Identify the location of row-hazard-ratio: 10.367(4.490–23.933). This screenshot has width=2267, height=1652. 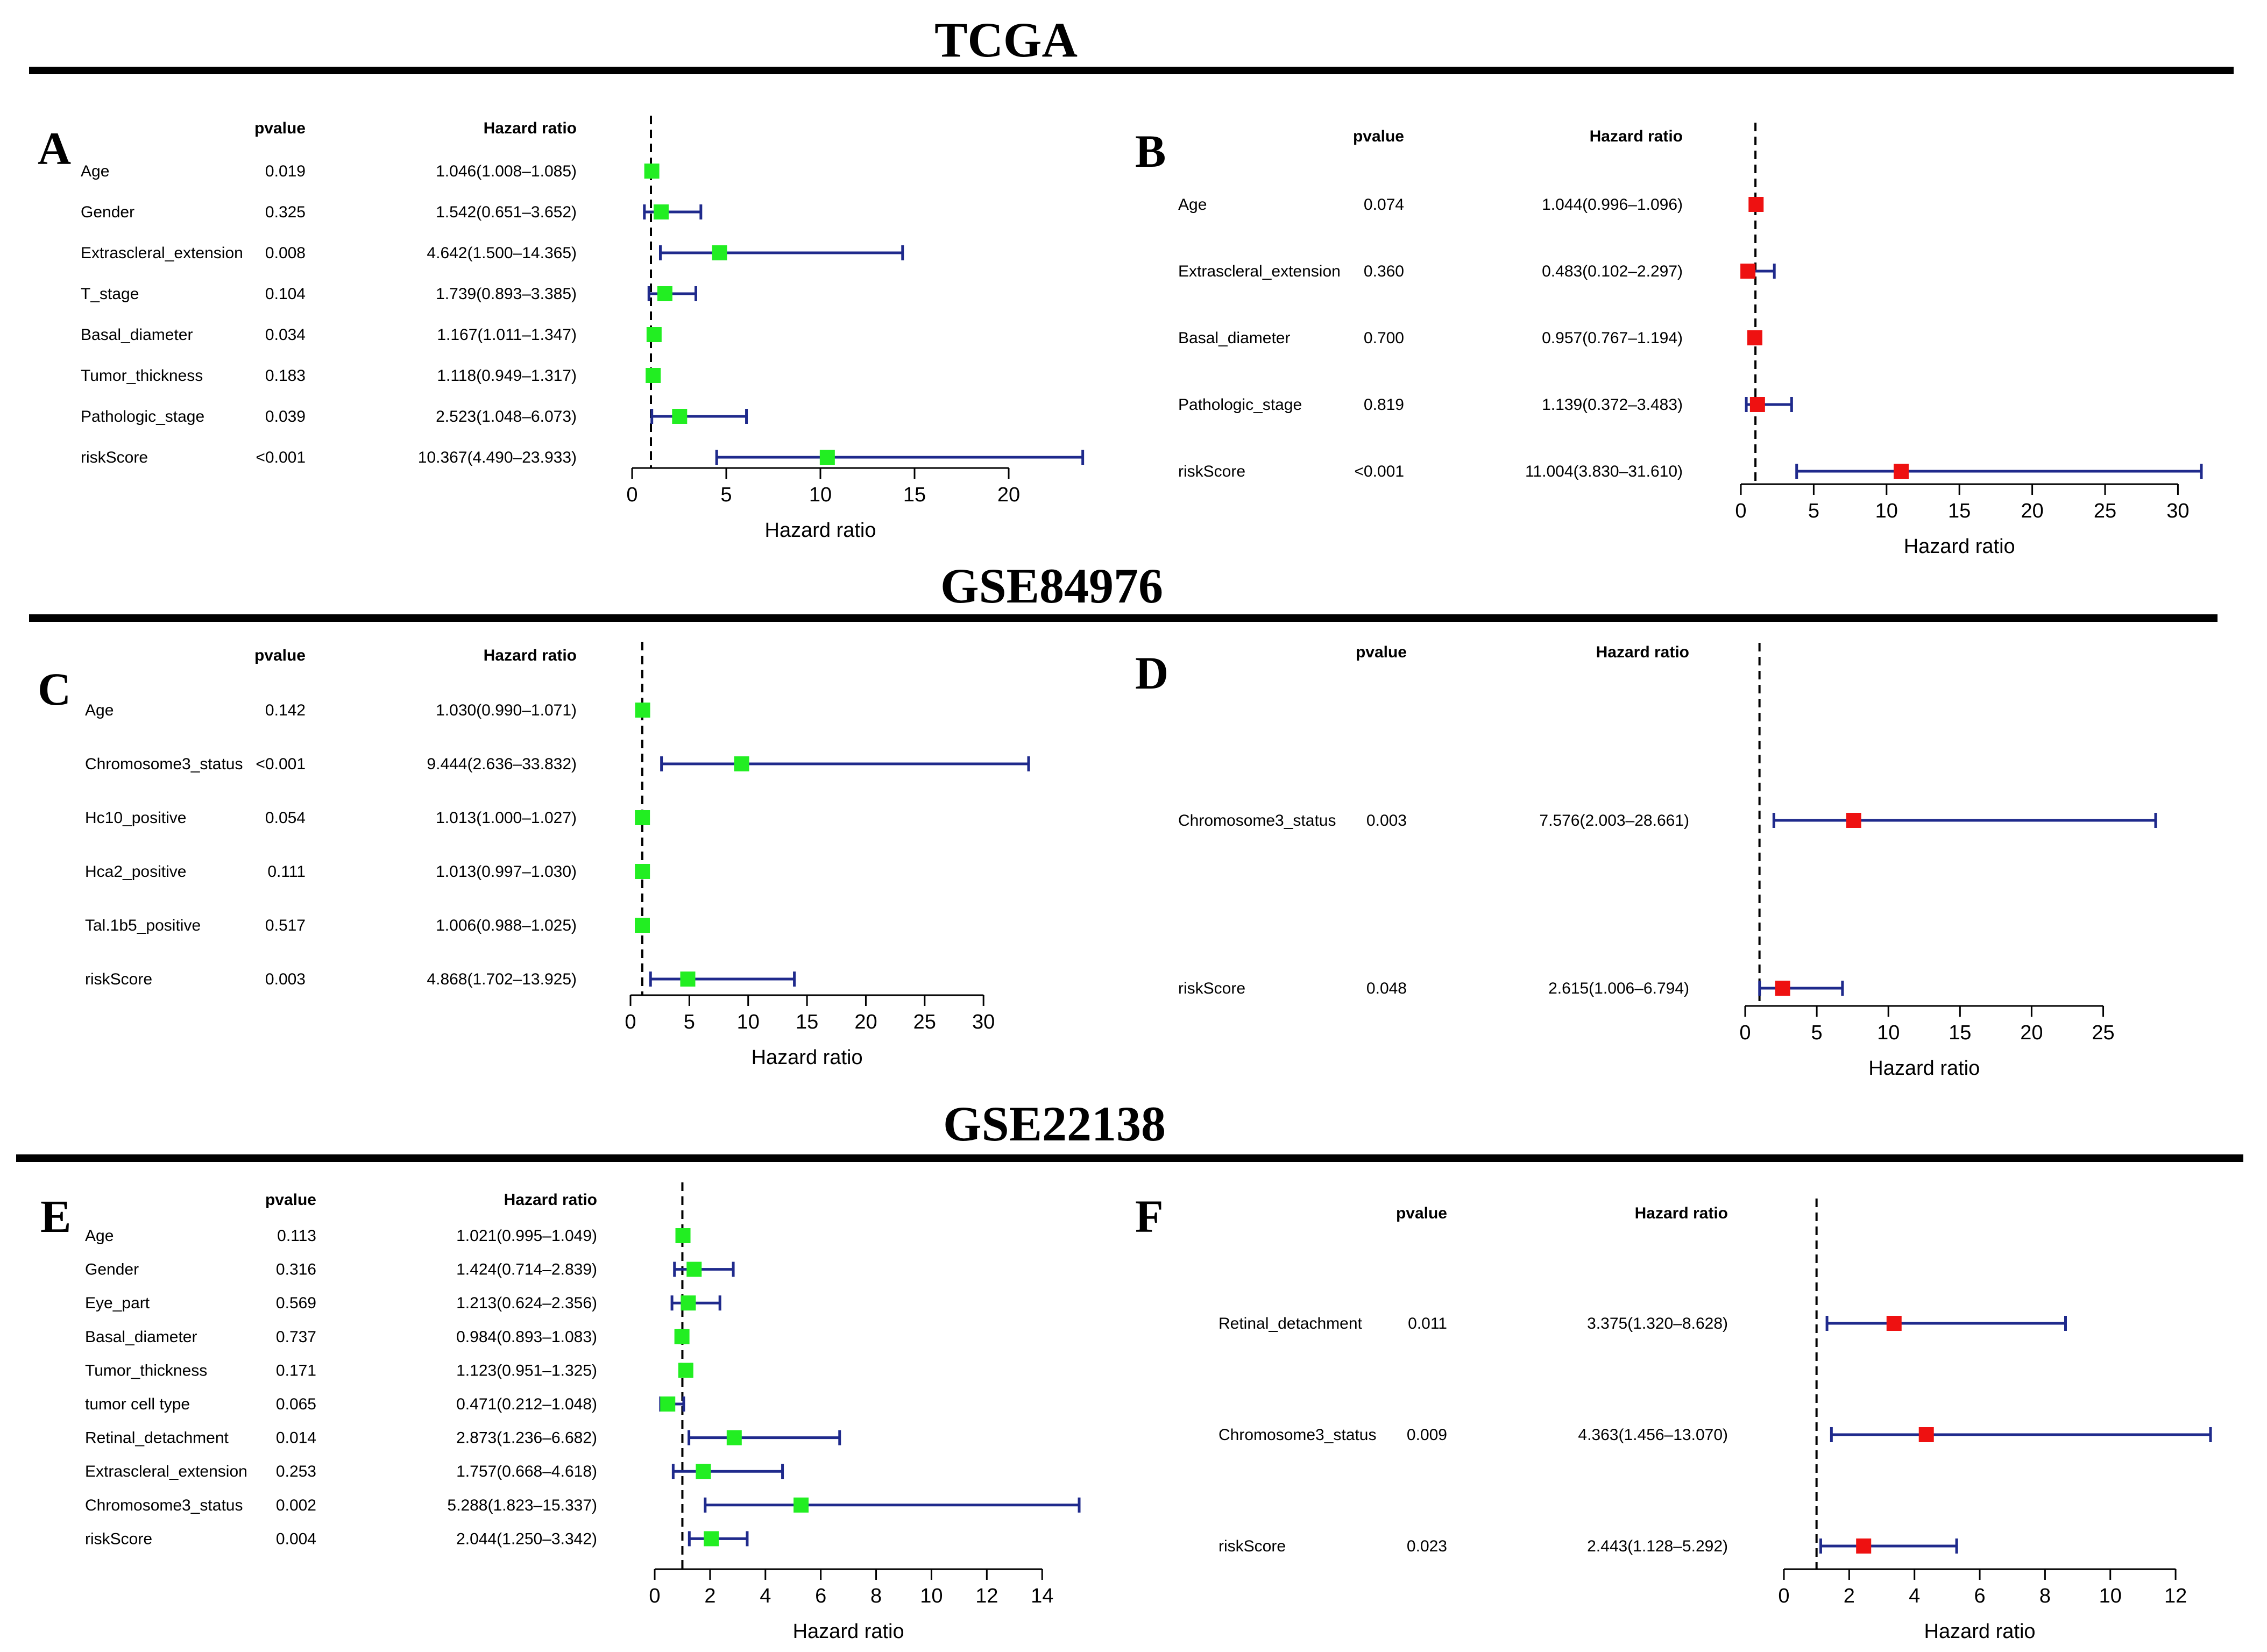
(497, 457).